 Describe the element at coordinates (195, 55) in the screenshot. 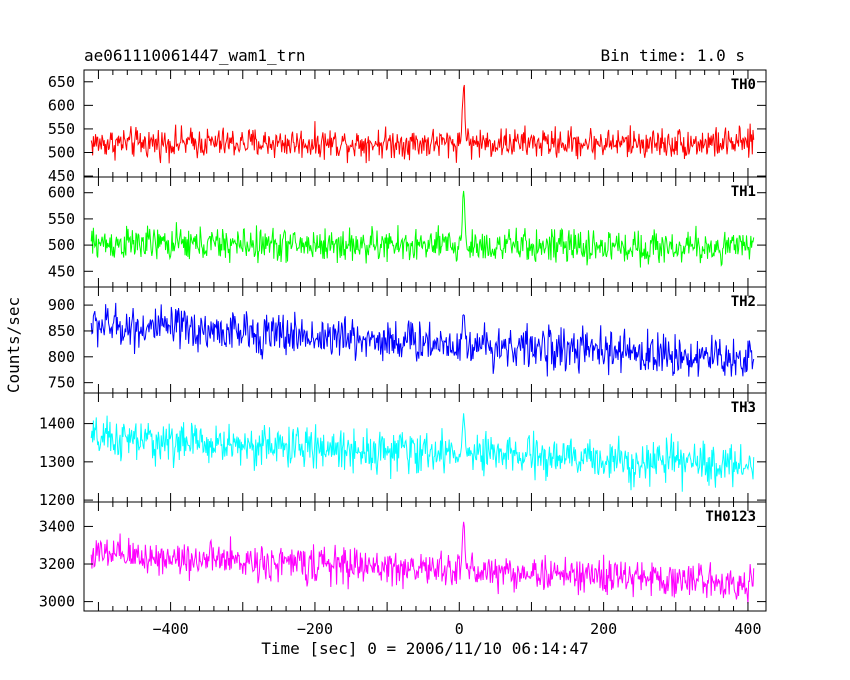

I see `chart-title: ae061110061447_wam1_trn` at that location.